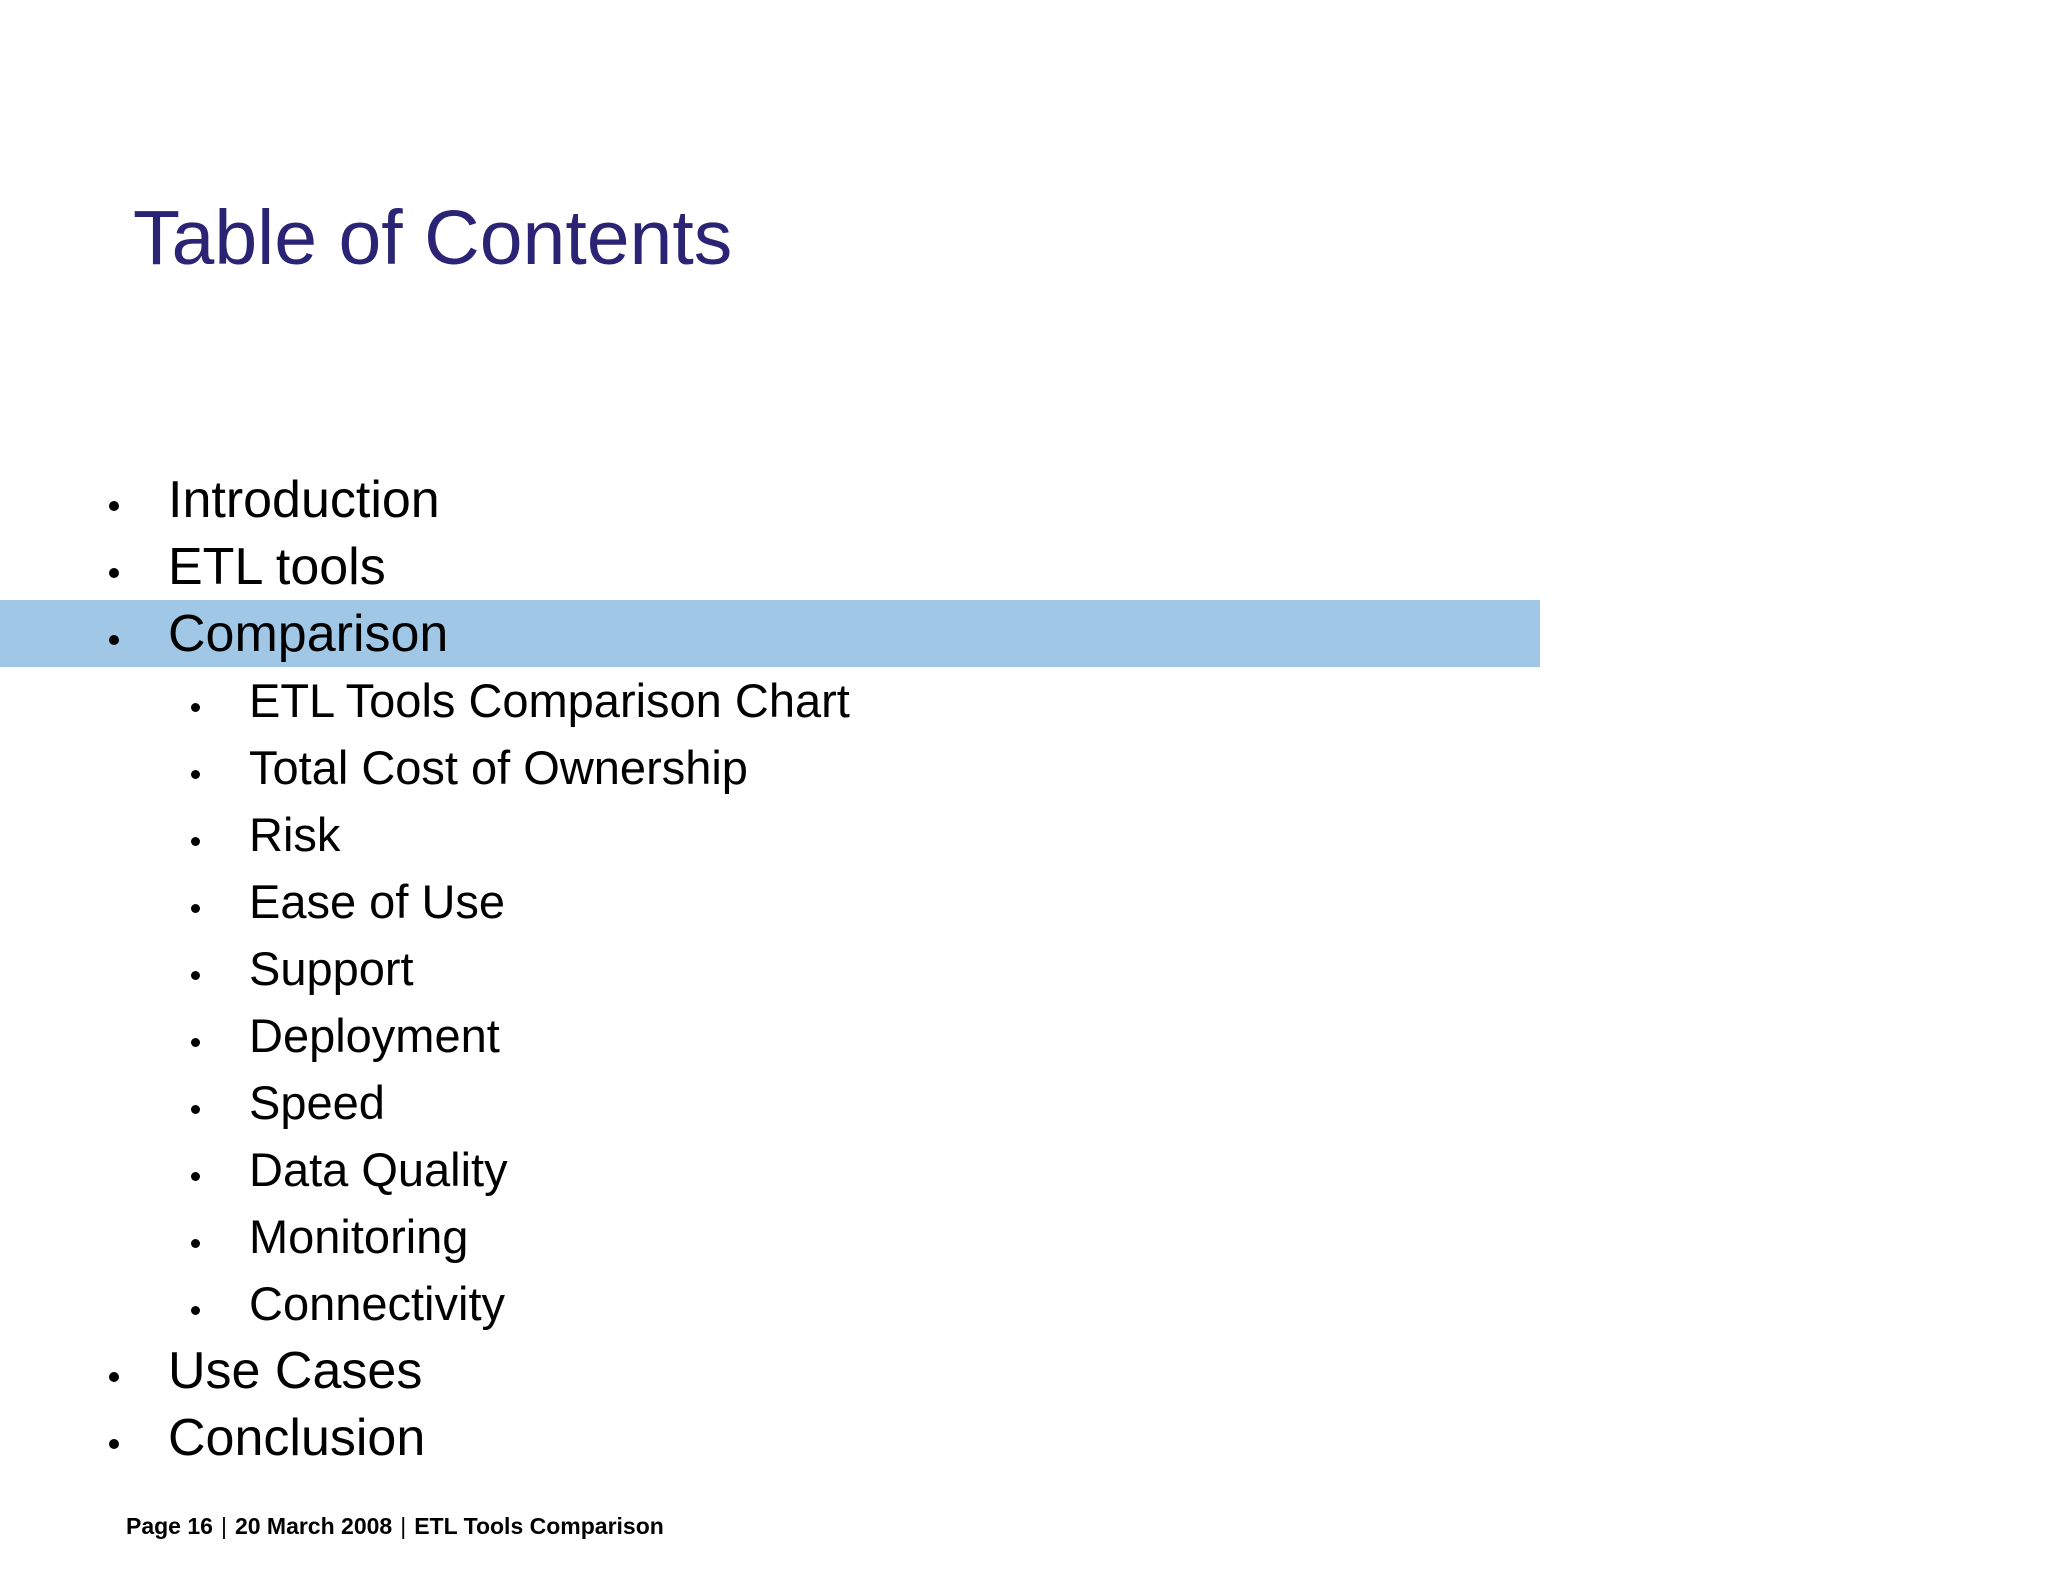 This screenshot has width=2048, height=1582. Describe the element at coordinates (539, 1526) in the screenshot. I see `footer-document-title: ETL Tools Comparison` at that location.